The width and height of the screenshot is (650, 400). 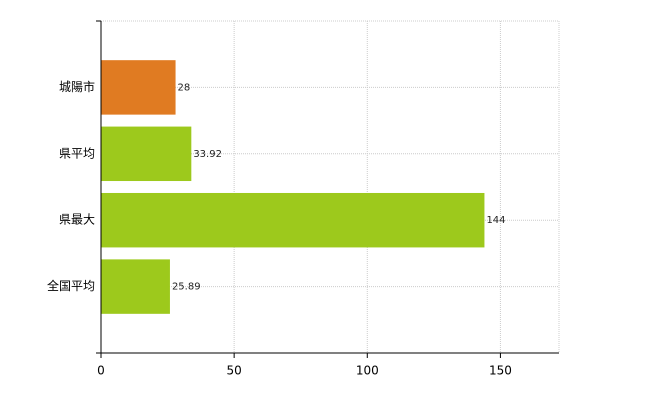 I want to click on y-tick-label: 県最大, so click(x=77, y=220).